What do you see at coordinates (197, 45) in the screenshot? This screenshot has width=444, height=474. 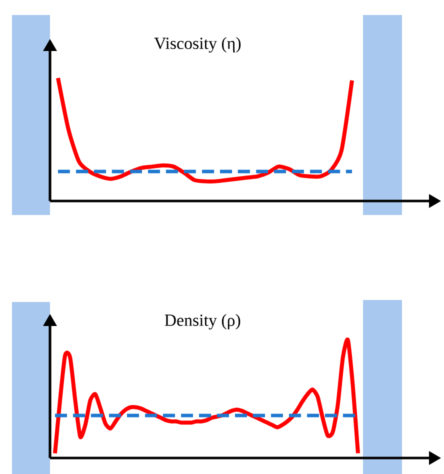 I see `chart-title: Viscosity (η)` at bounding box center [197, 45].